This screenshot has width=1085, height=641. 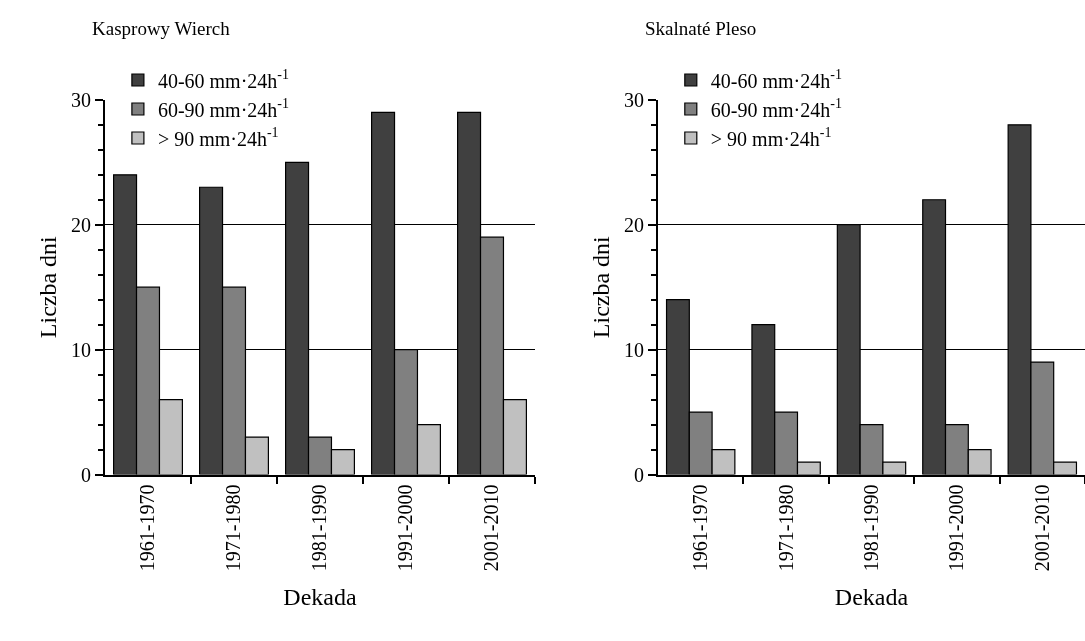 What do you see at coordinates (701, 28) in the screenshot?
I see `chart-title: Skalnaté Pleso` at bounding box center [701, 28].